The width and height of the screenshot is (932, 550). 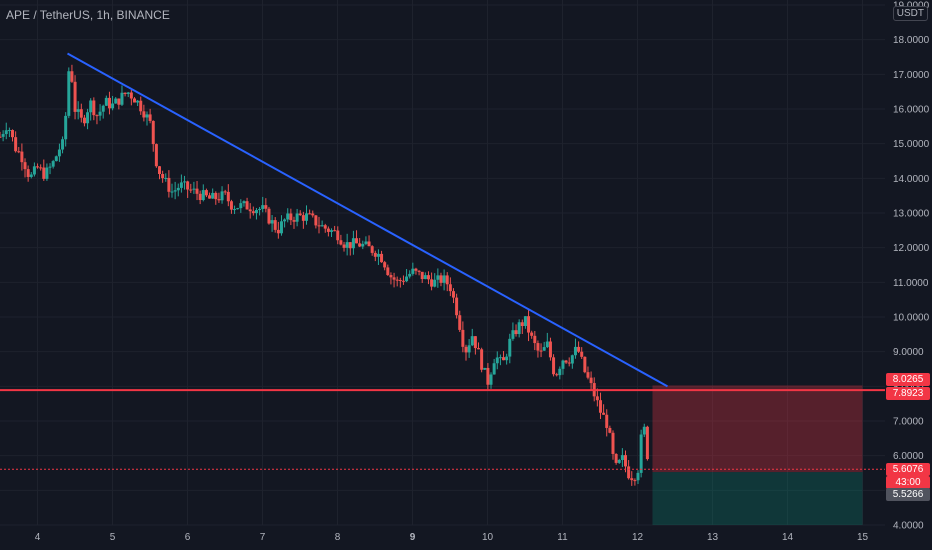 I want to click on price-tag: 5.6076, so click(x=908, y=469).